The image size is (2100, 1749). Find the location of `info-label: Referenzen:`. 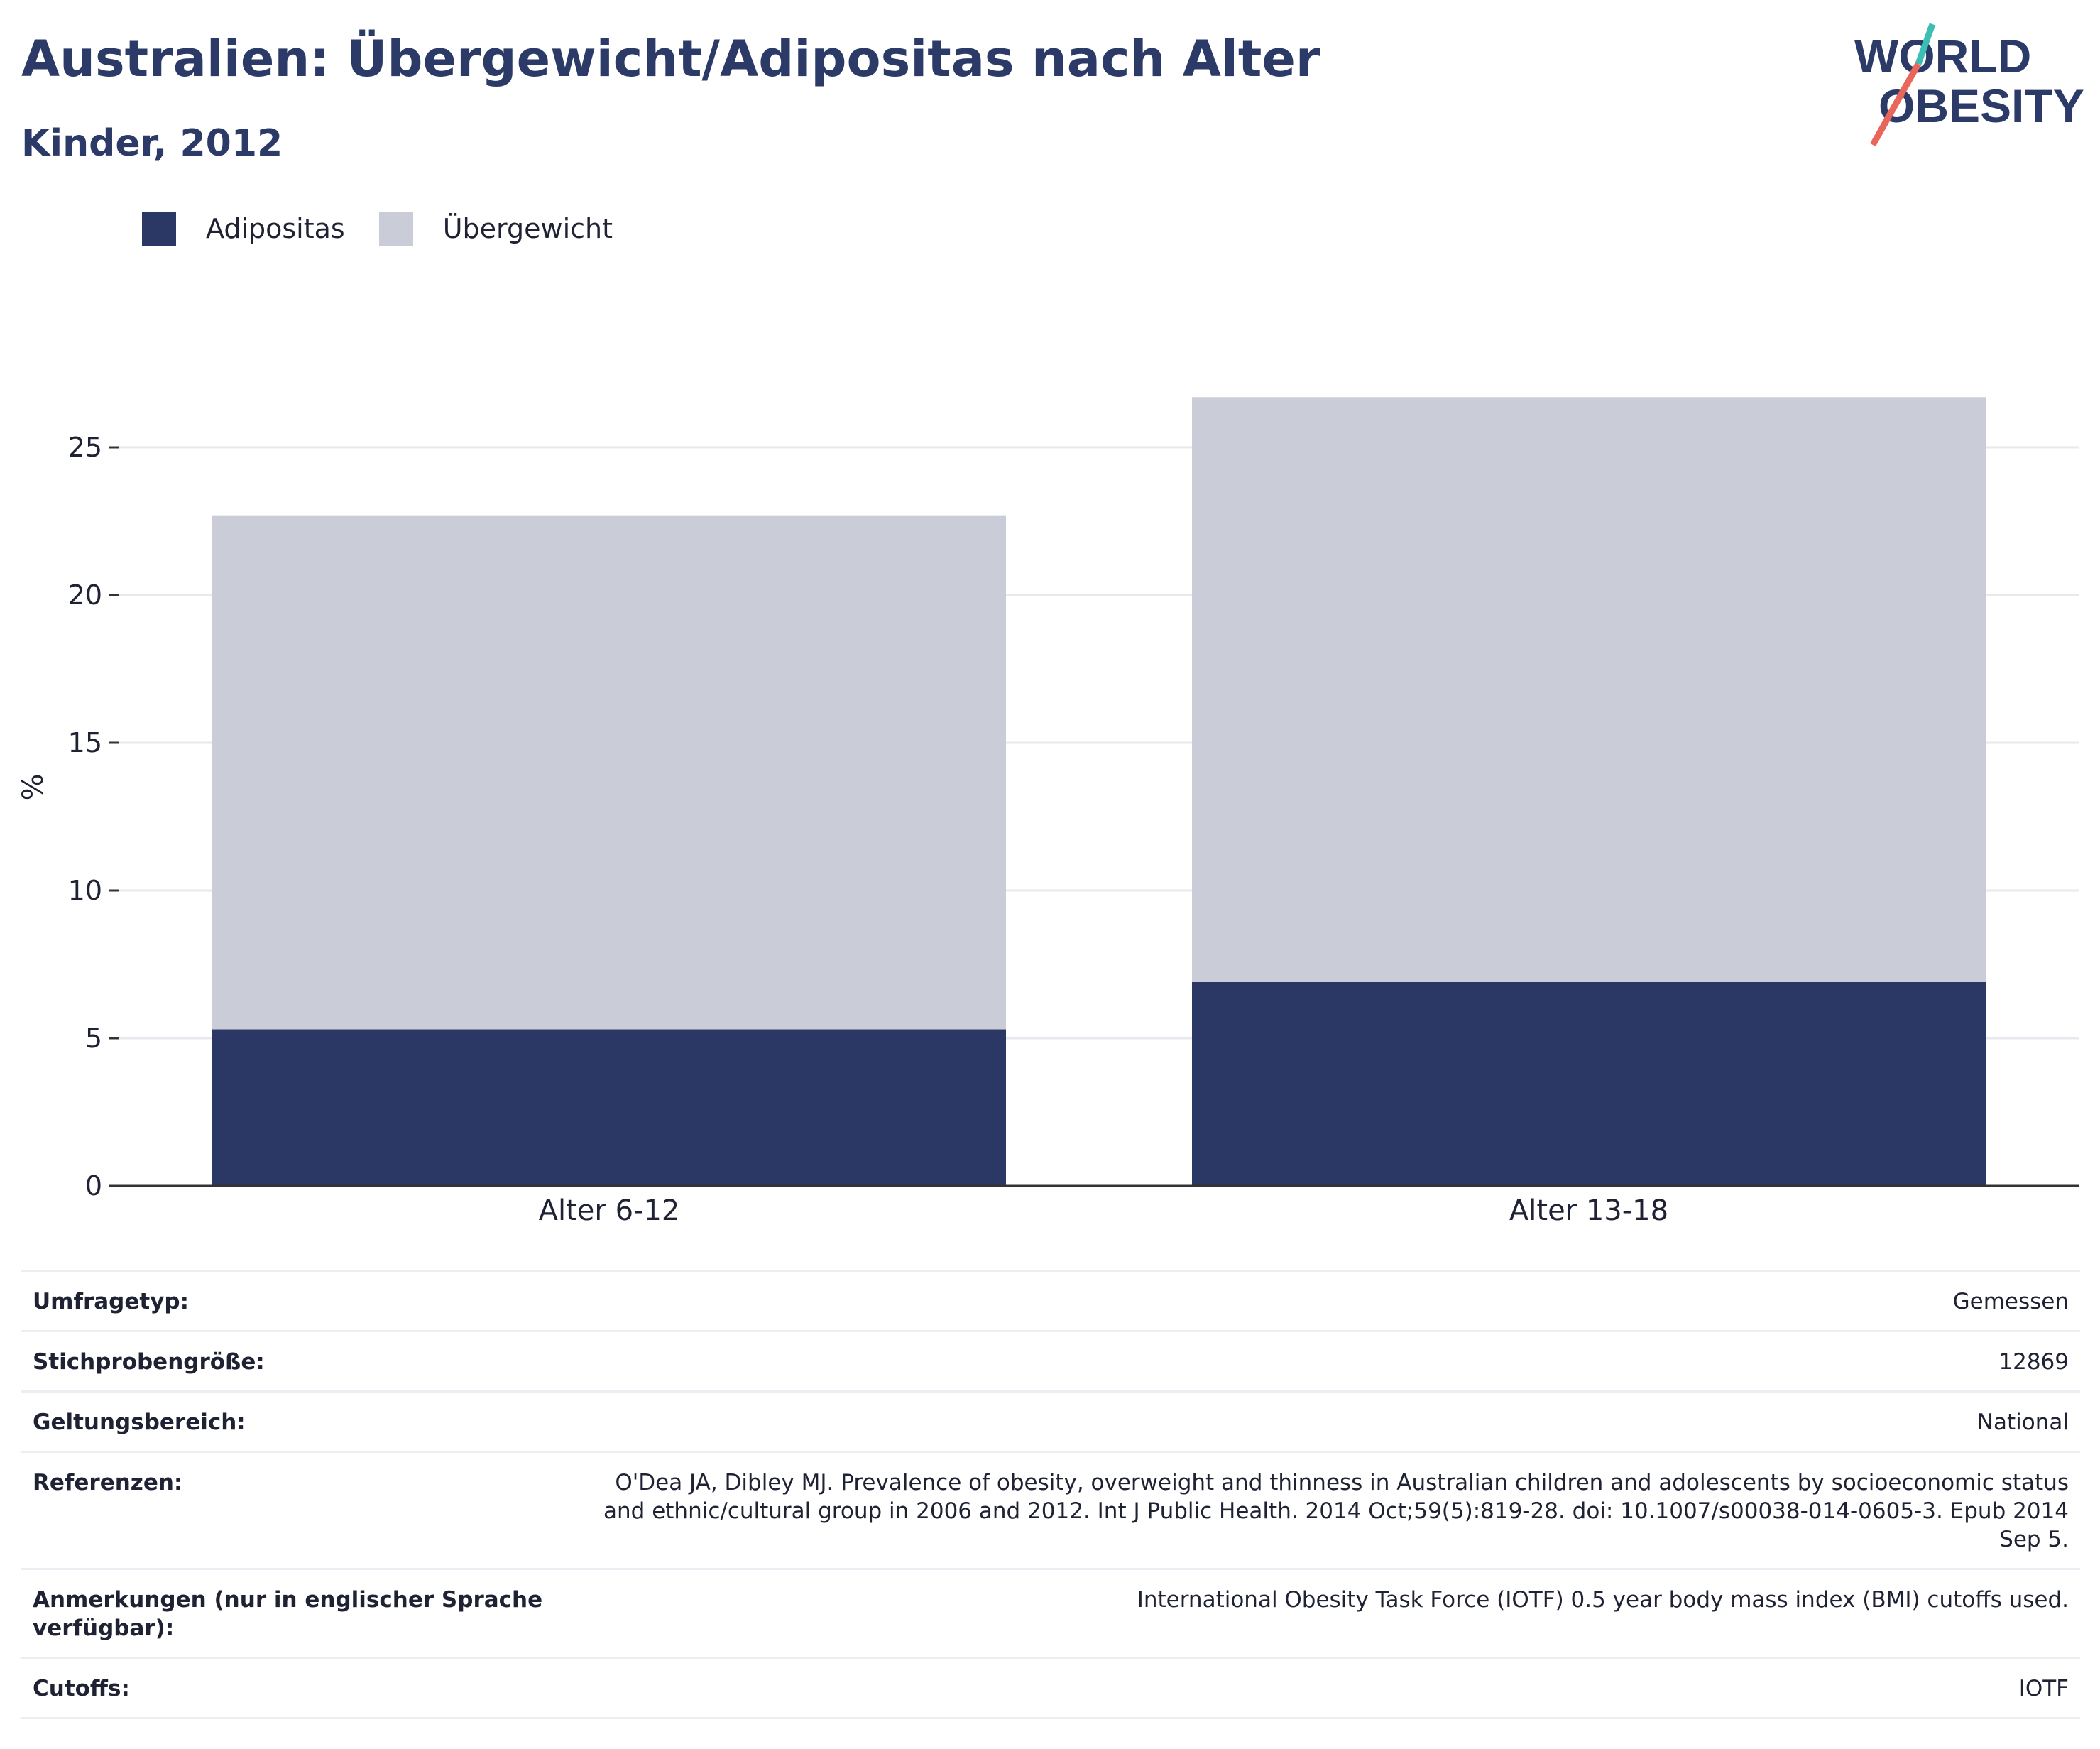

info-label: Referenzen: is located at coordinates (108, 1482).